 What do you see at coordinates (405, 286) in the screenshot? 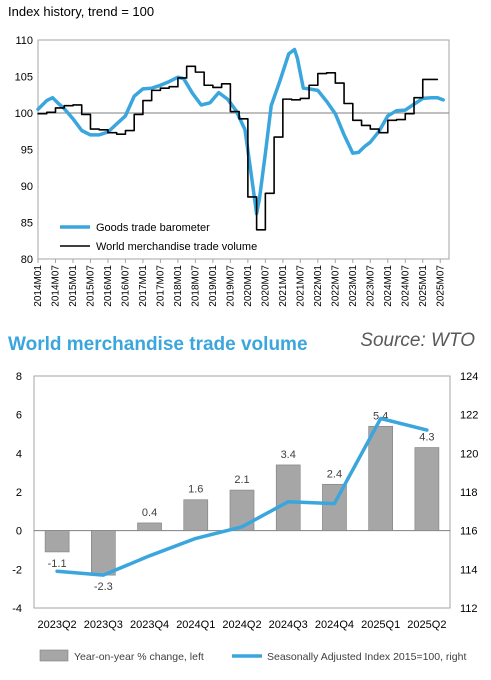
I see `x-tick-label: 2024M07` at bounding box center [405, 286].